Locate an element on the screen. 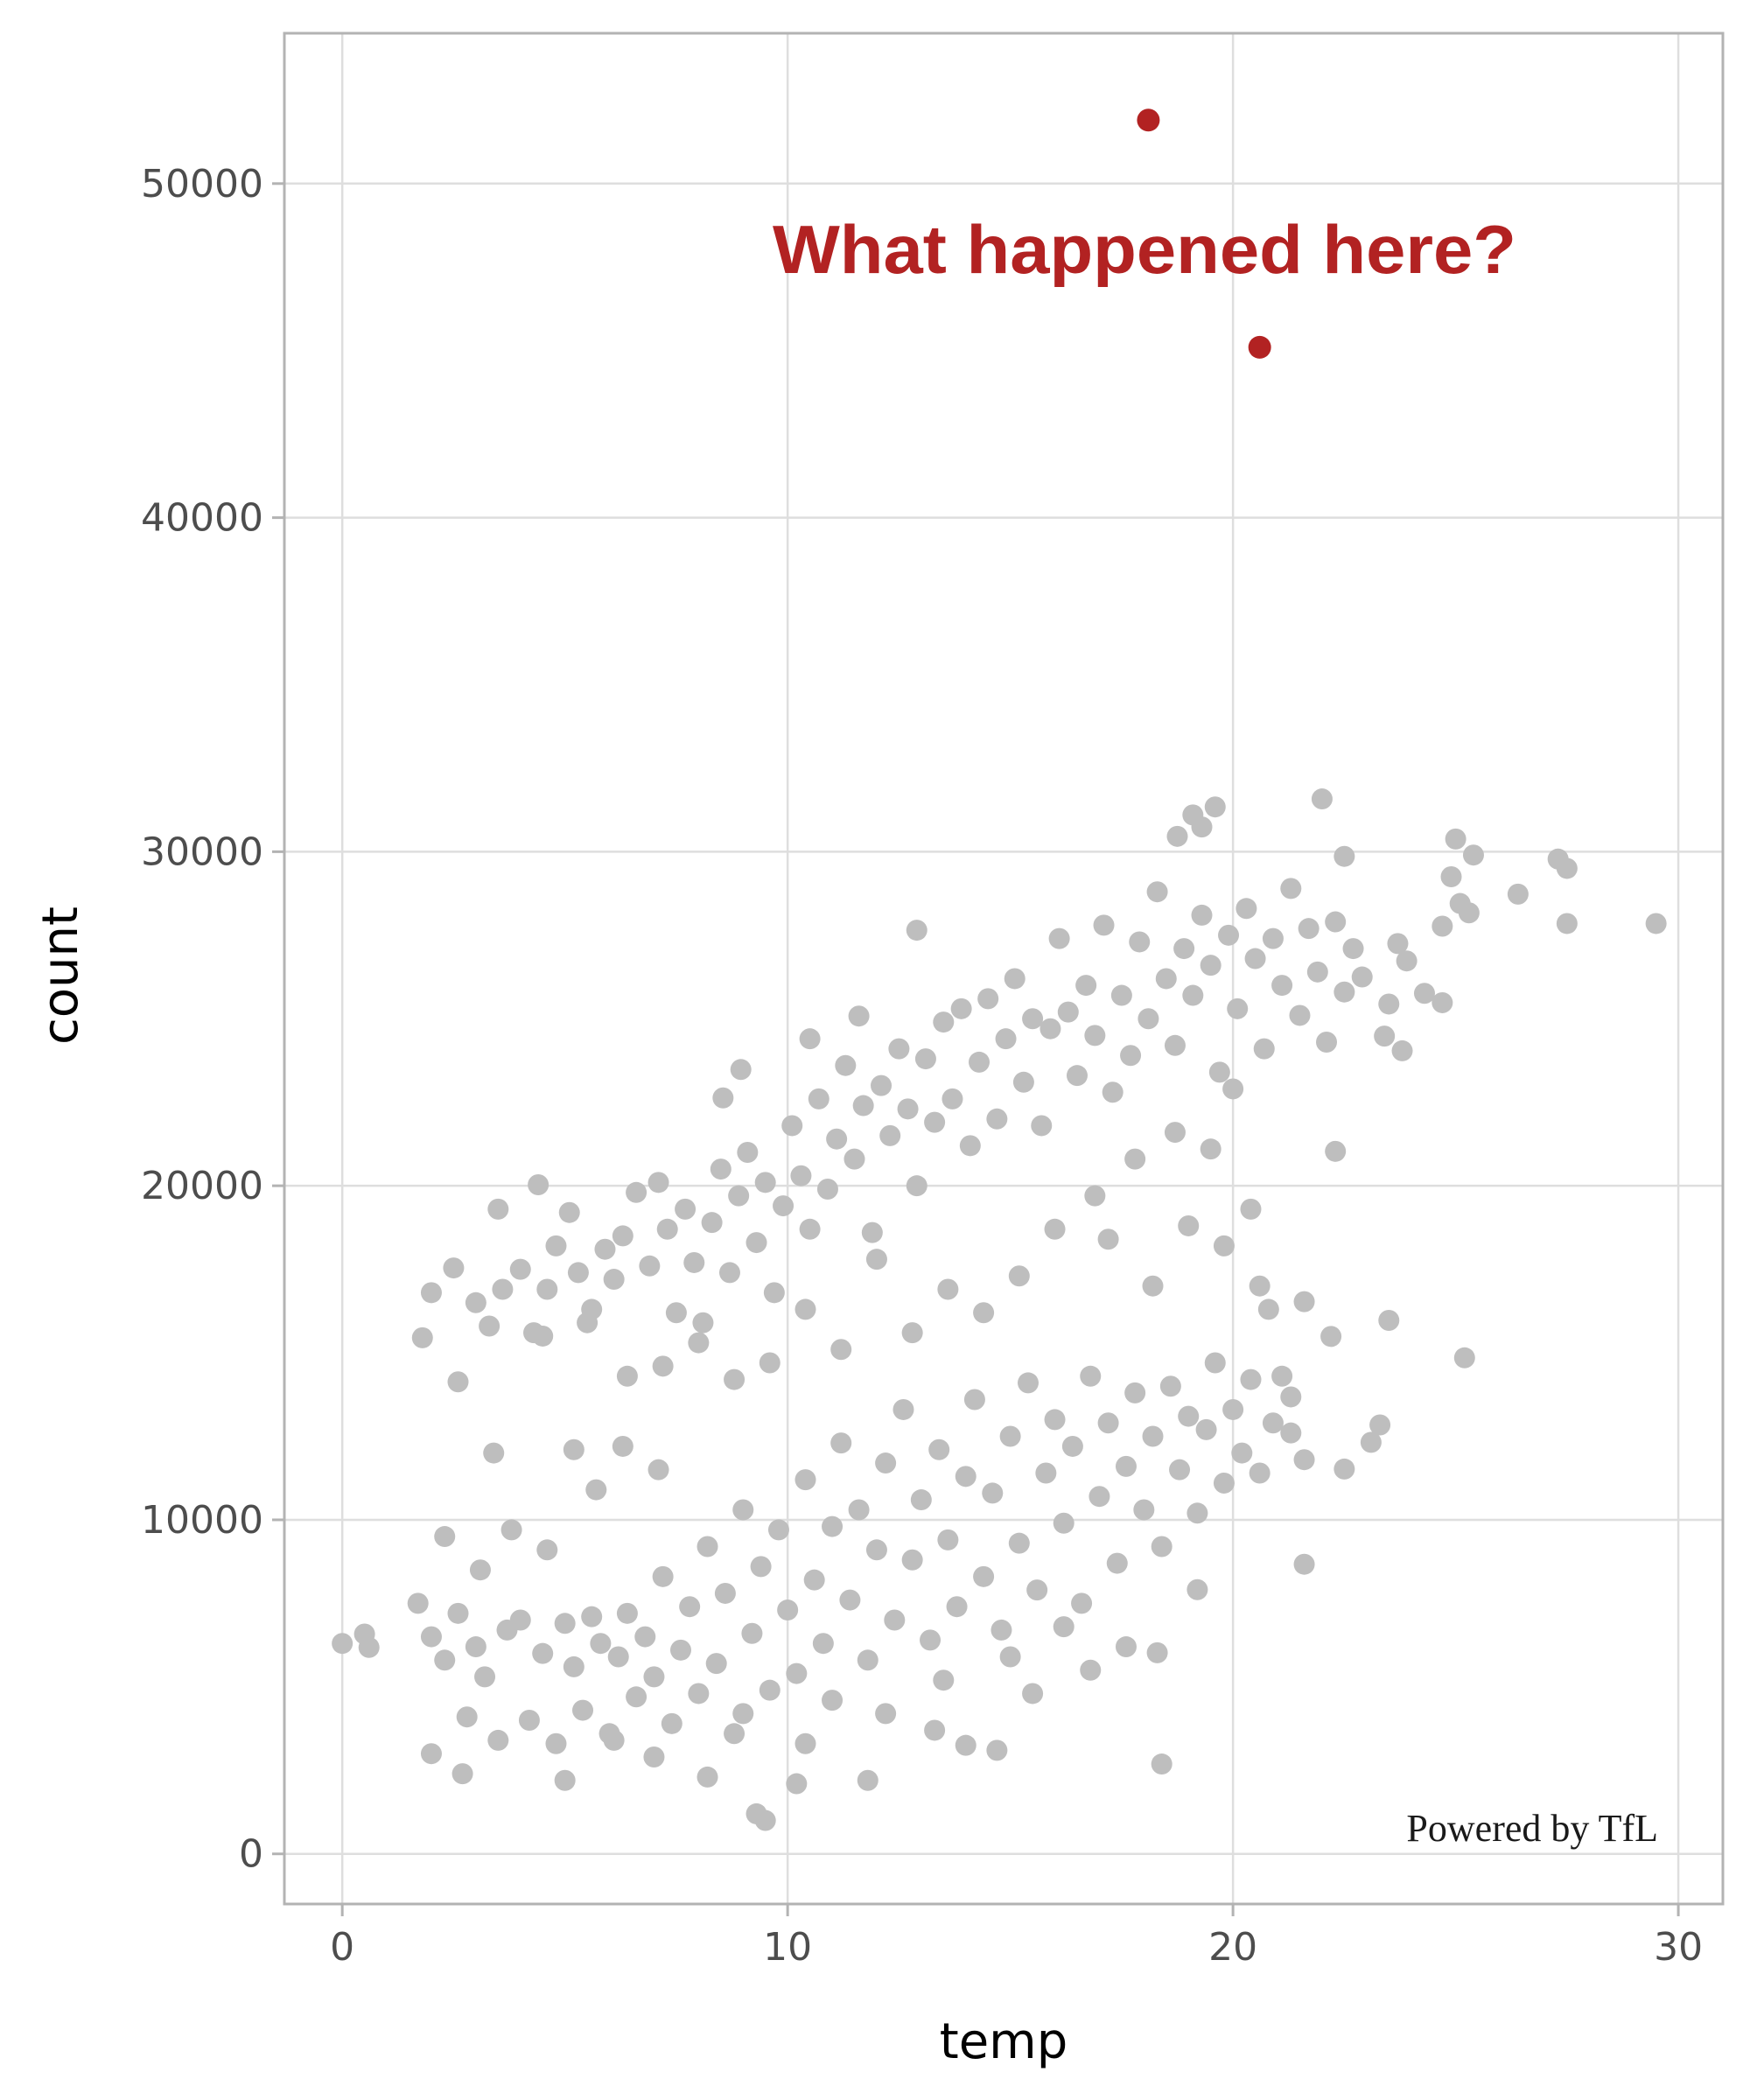 The height and width of the screenshot is (2100, 1750). y-tick-label: 40000 is located at coordinates (202, 518).